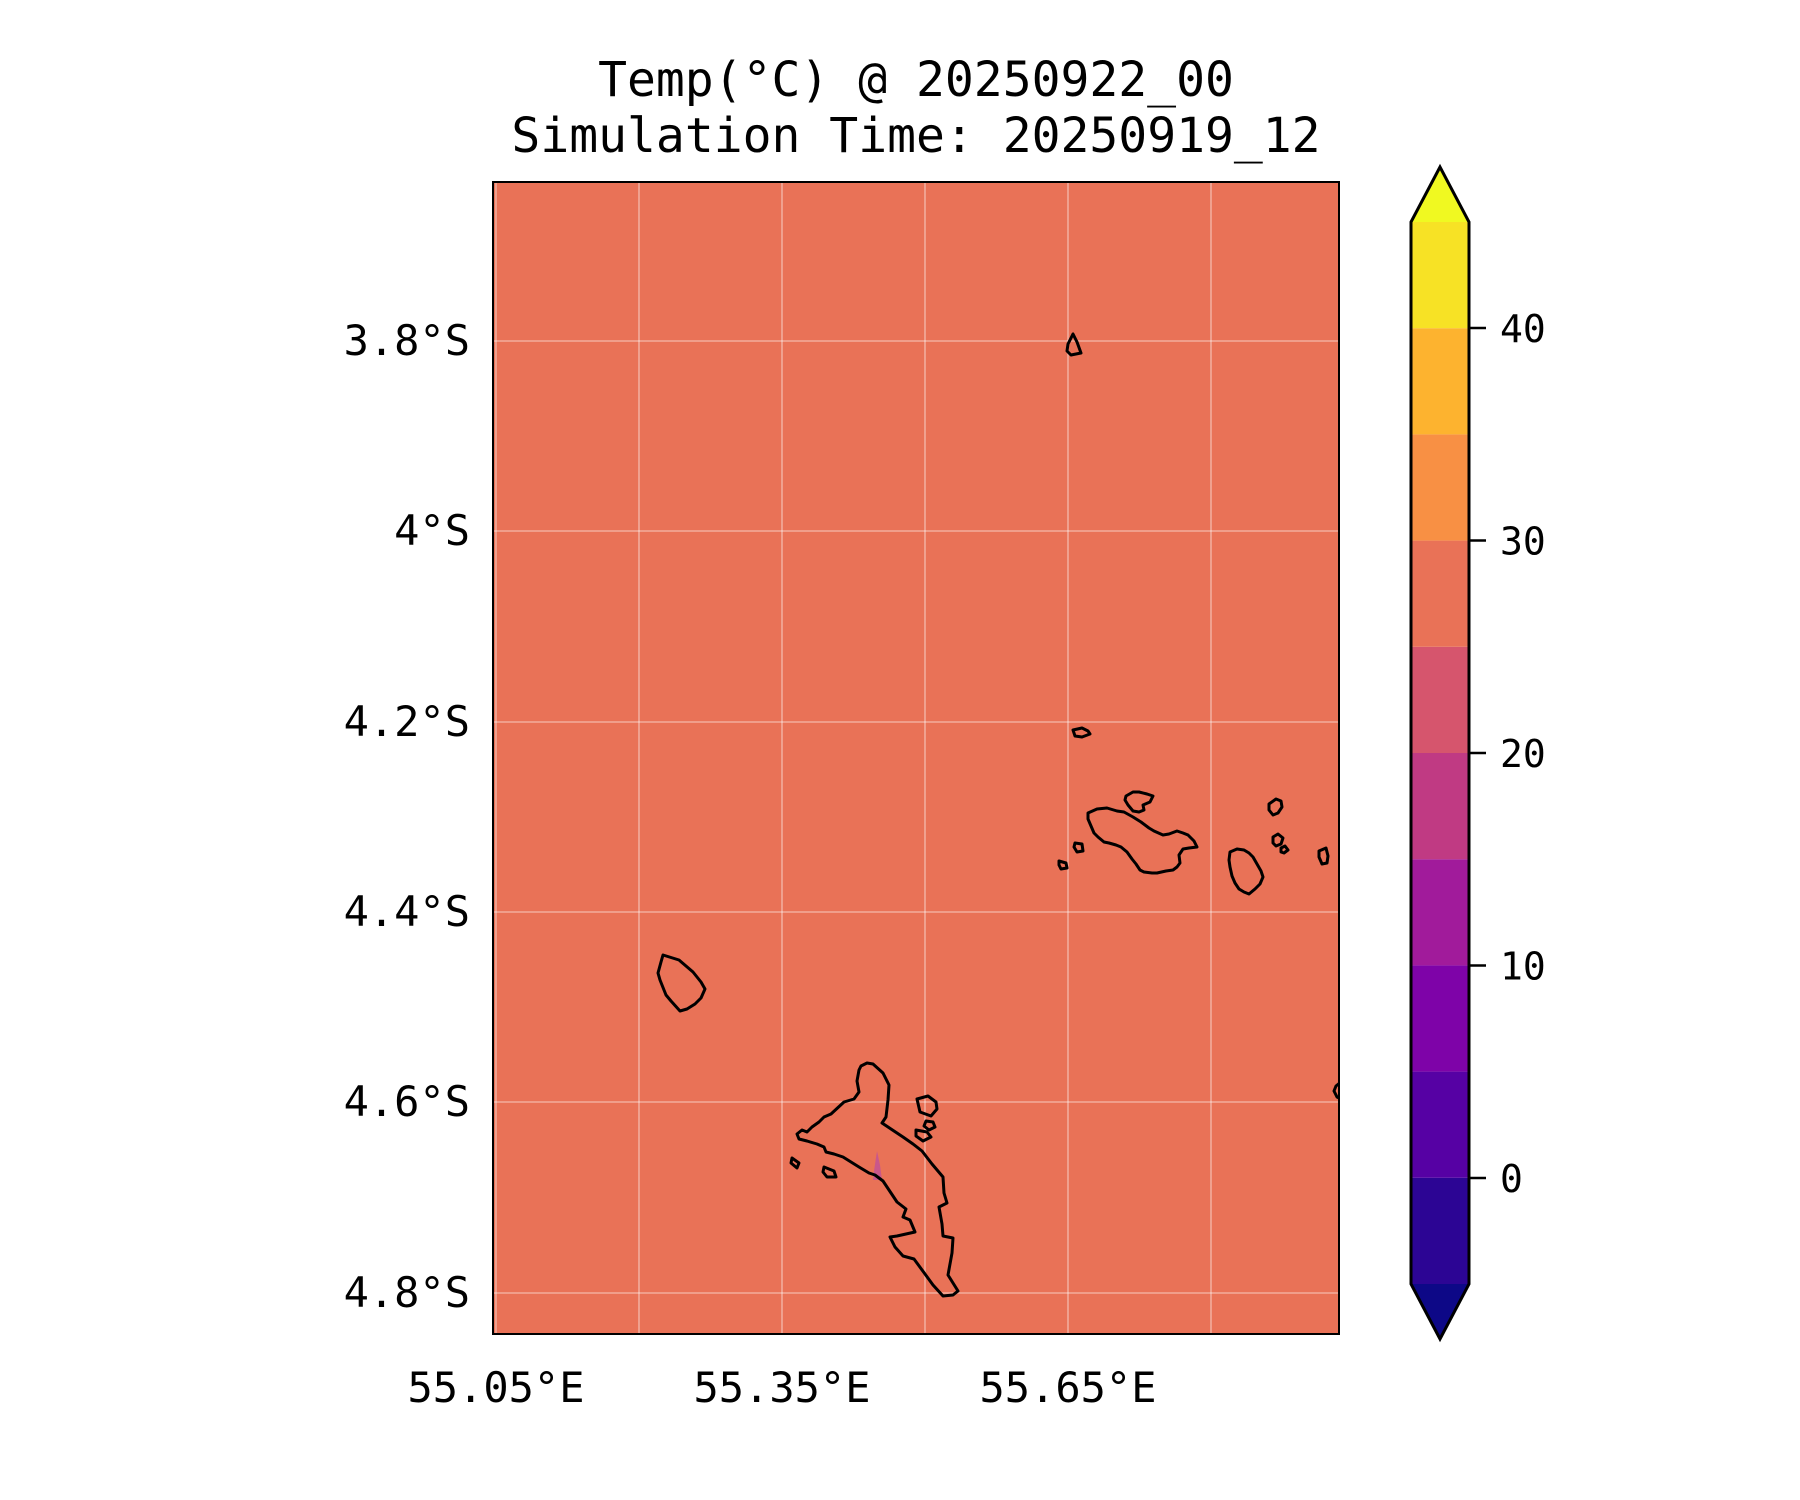 The width and height of the screenshot is (1800, 1500). Describe the element at coordinates (406, 1101) in the screenshot. I see `ytick-4.6s: 4.6°S` at that location.